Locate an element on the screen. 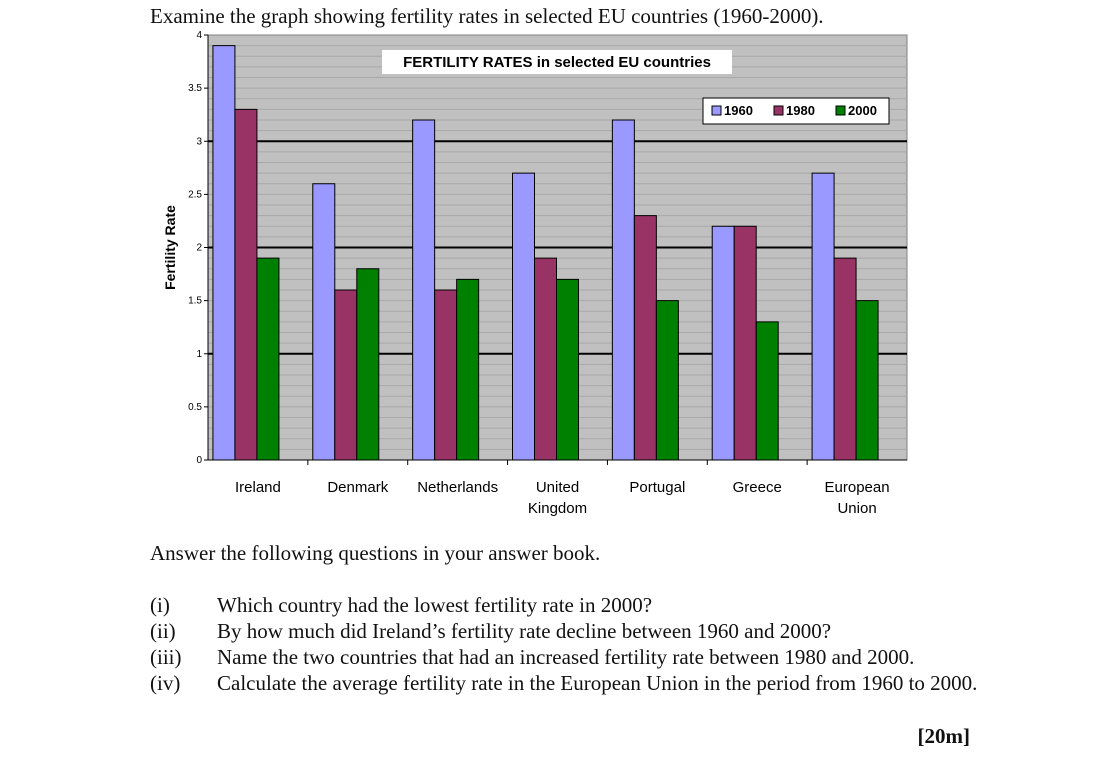 This screenshot has height=776, width=1116. legend-label-2000: 2000 is located at coordinates (862, 110).